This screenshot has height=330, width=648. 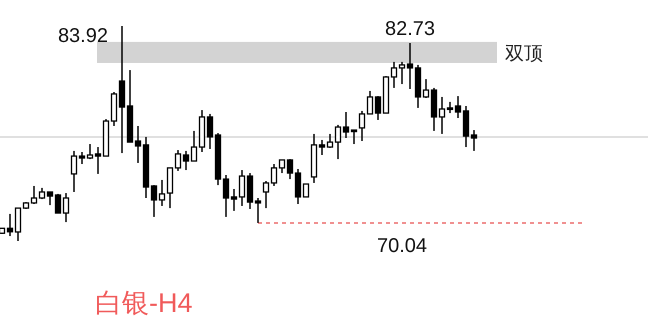 I want to click on text: 白银-H4, so click(x=144, y=303).